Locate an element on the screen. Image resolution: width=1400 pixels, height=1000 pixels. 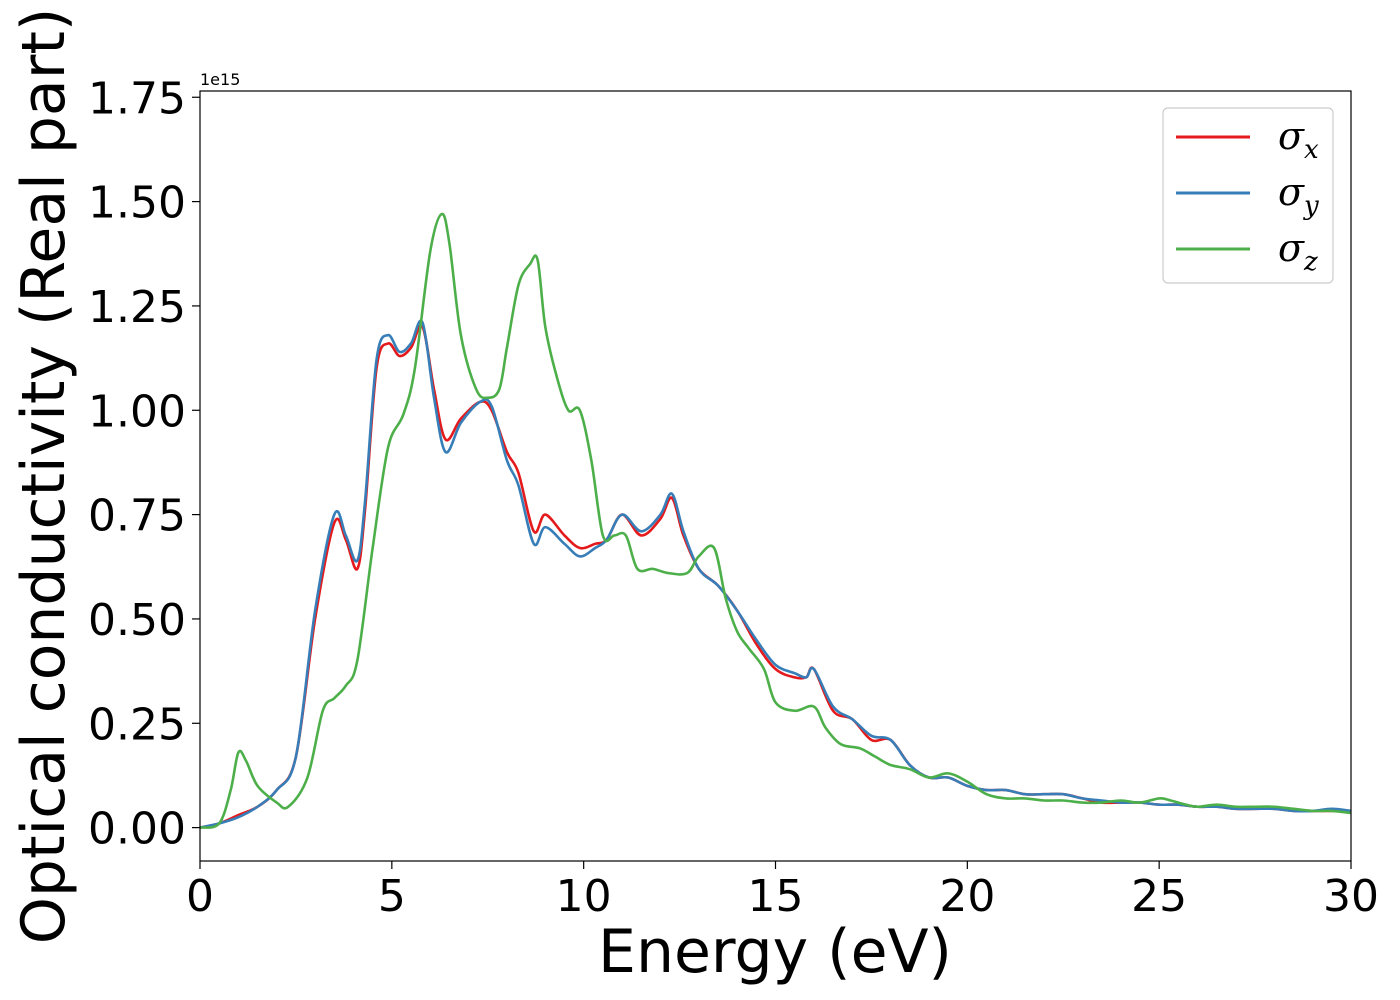
x-axis: 0 5 10 15 20 25 30 is located at coordinates (782, 891).